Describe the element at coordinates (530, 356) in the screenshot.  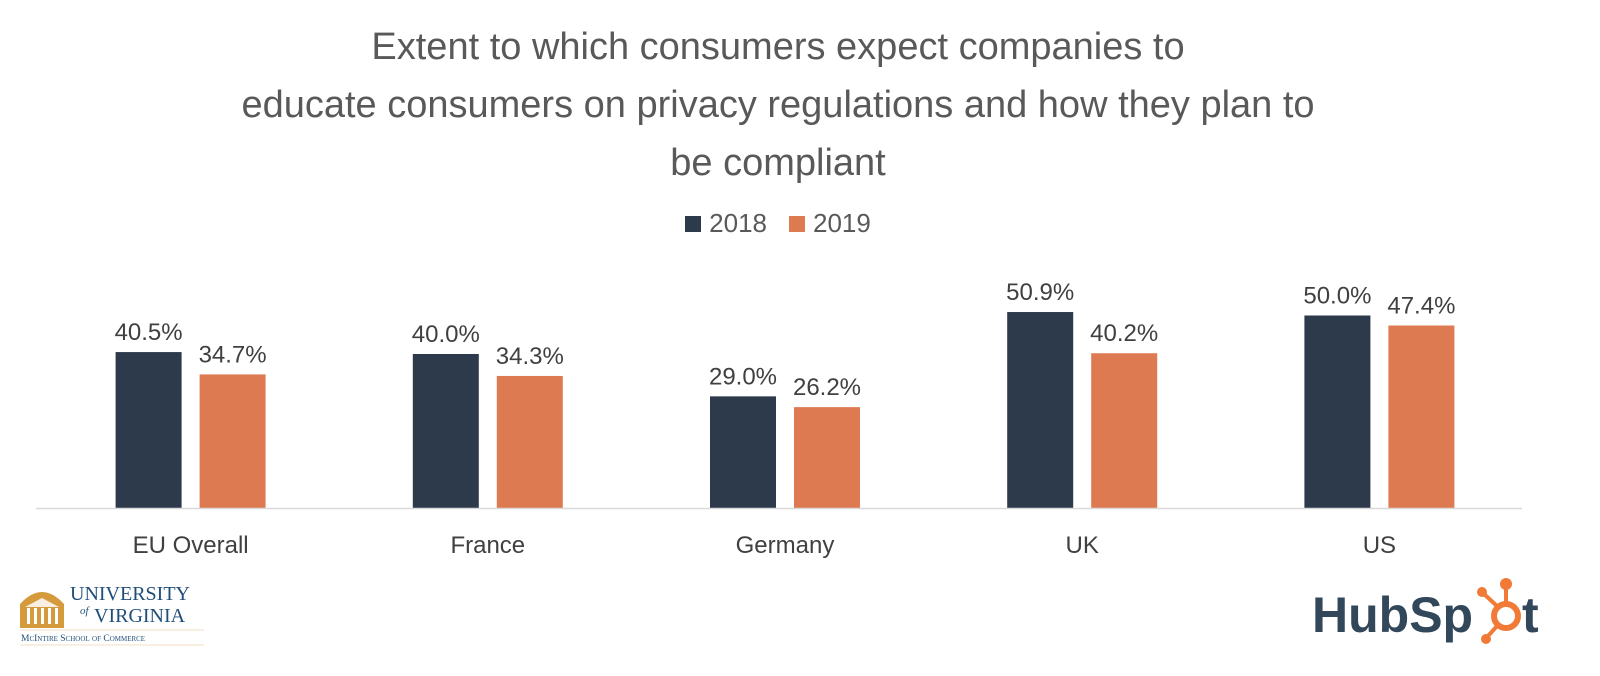
I see `value-label-france-2019: 34.3%` at that location.